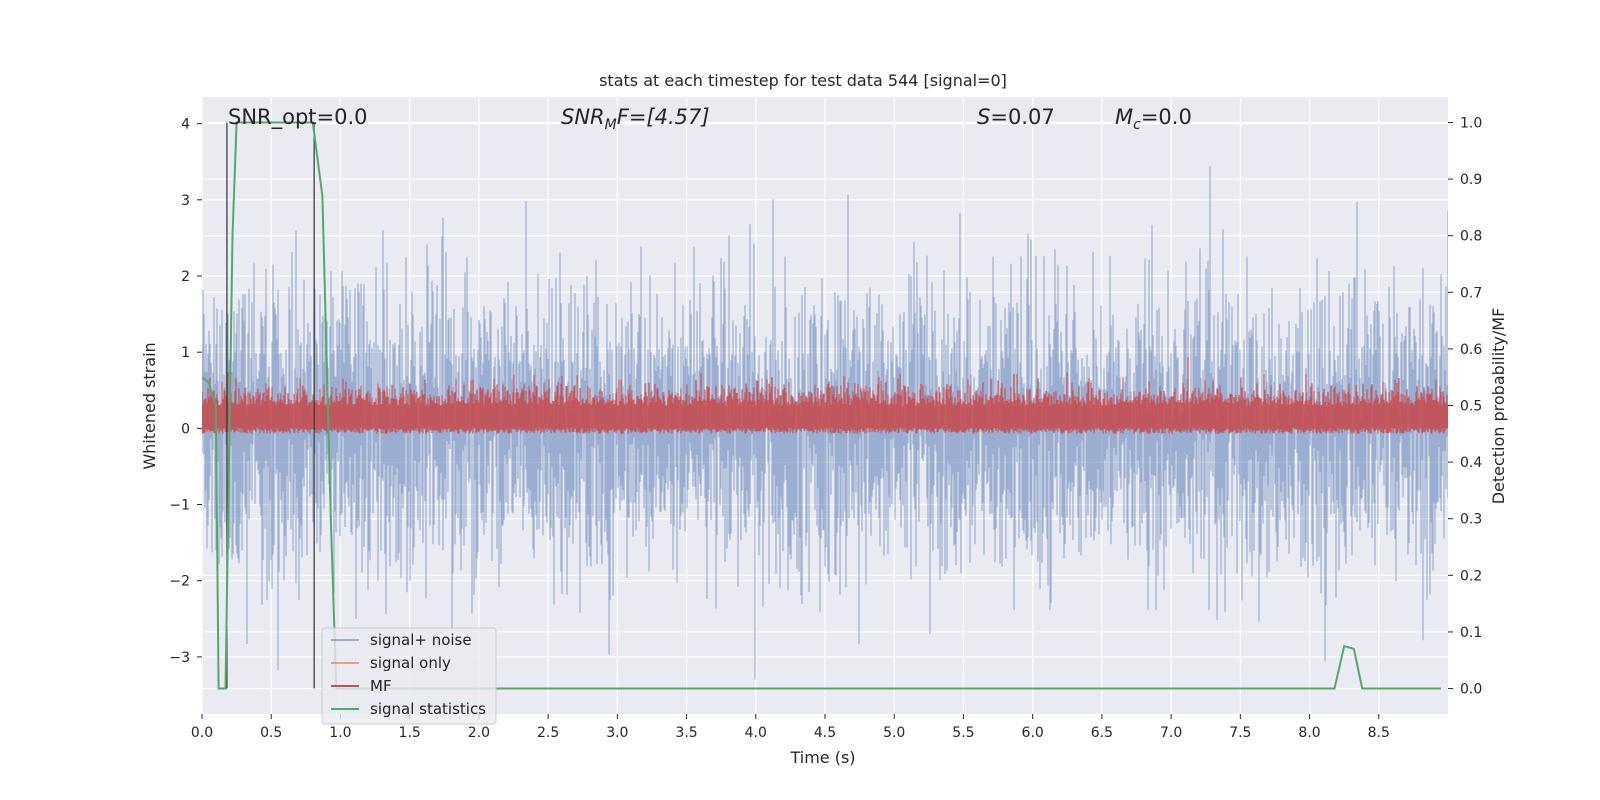 The width and height of the screenshot is (1600, 800). What do you see at coordinates (185, 391) in the screenshot?
I see `left-axis-ticks: 4 3 2 1 0 −1 −2 −3` at bounding box center [185, 391].